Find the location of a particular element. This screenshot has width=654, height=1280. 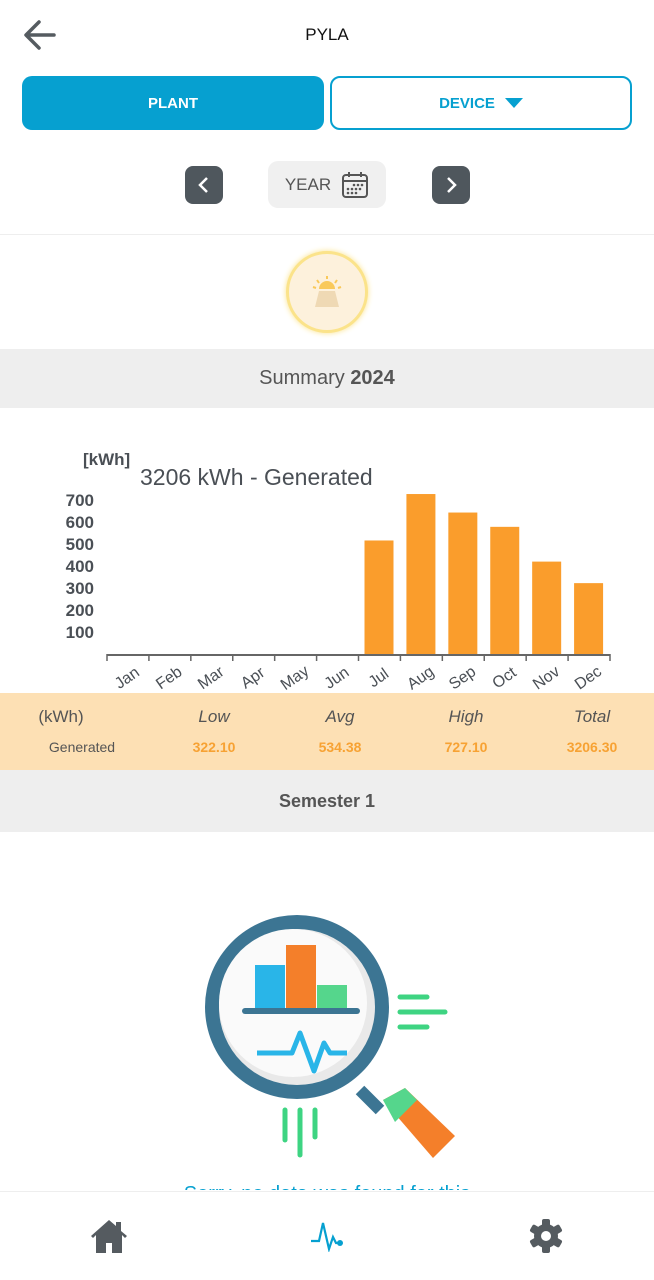

divider is located at coordinates (327, 234).